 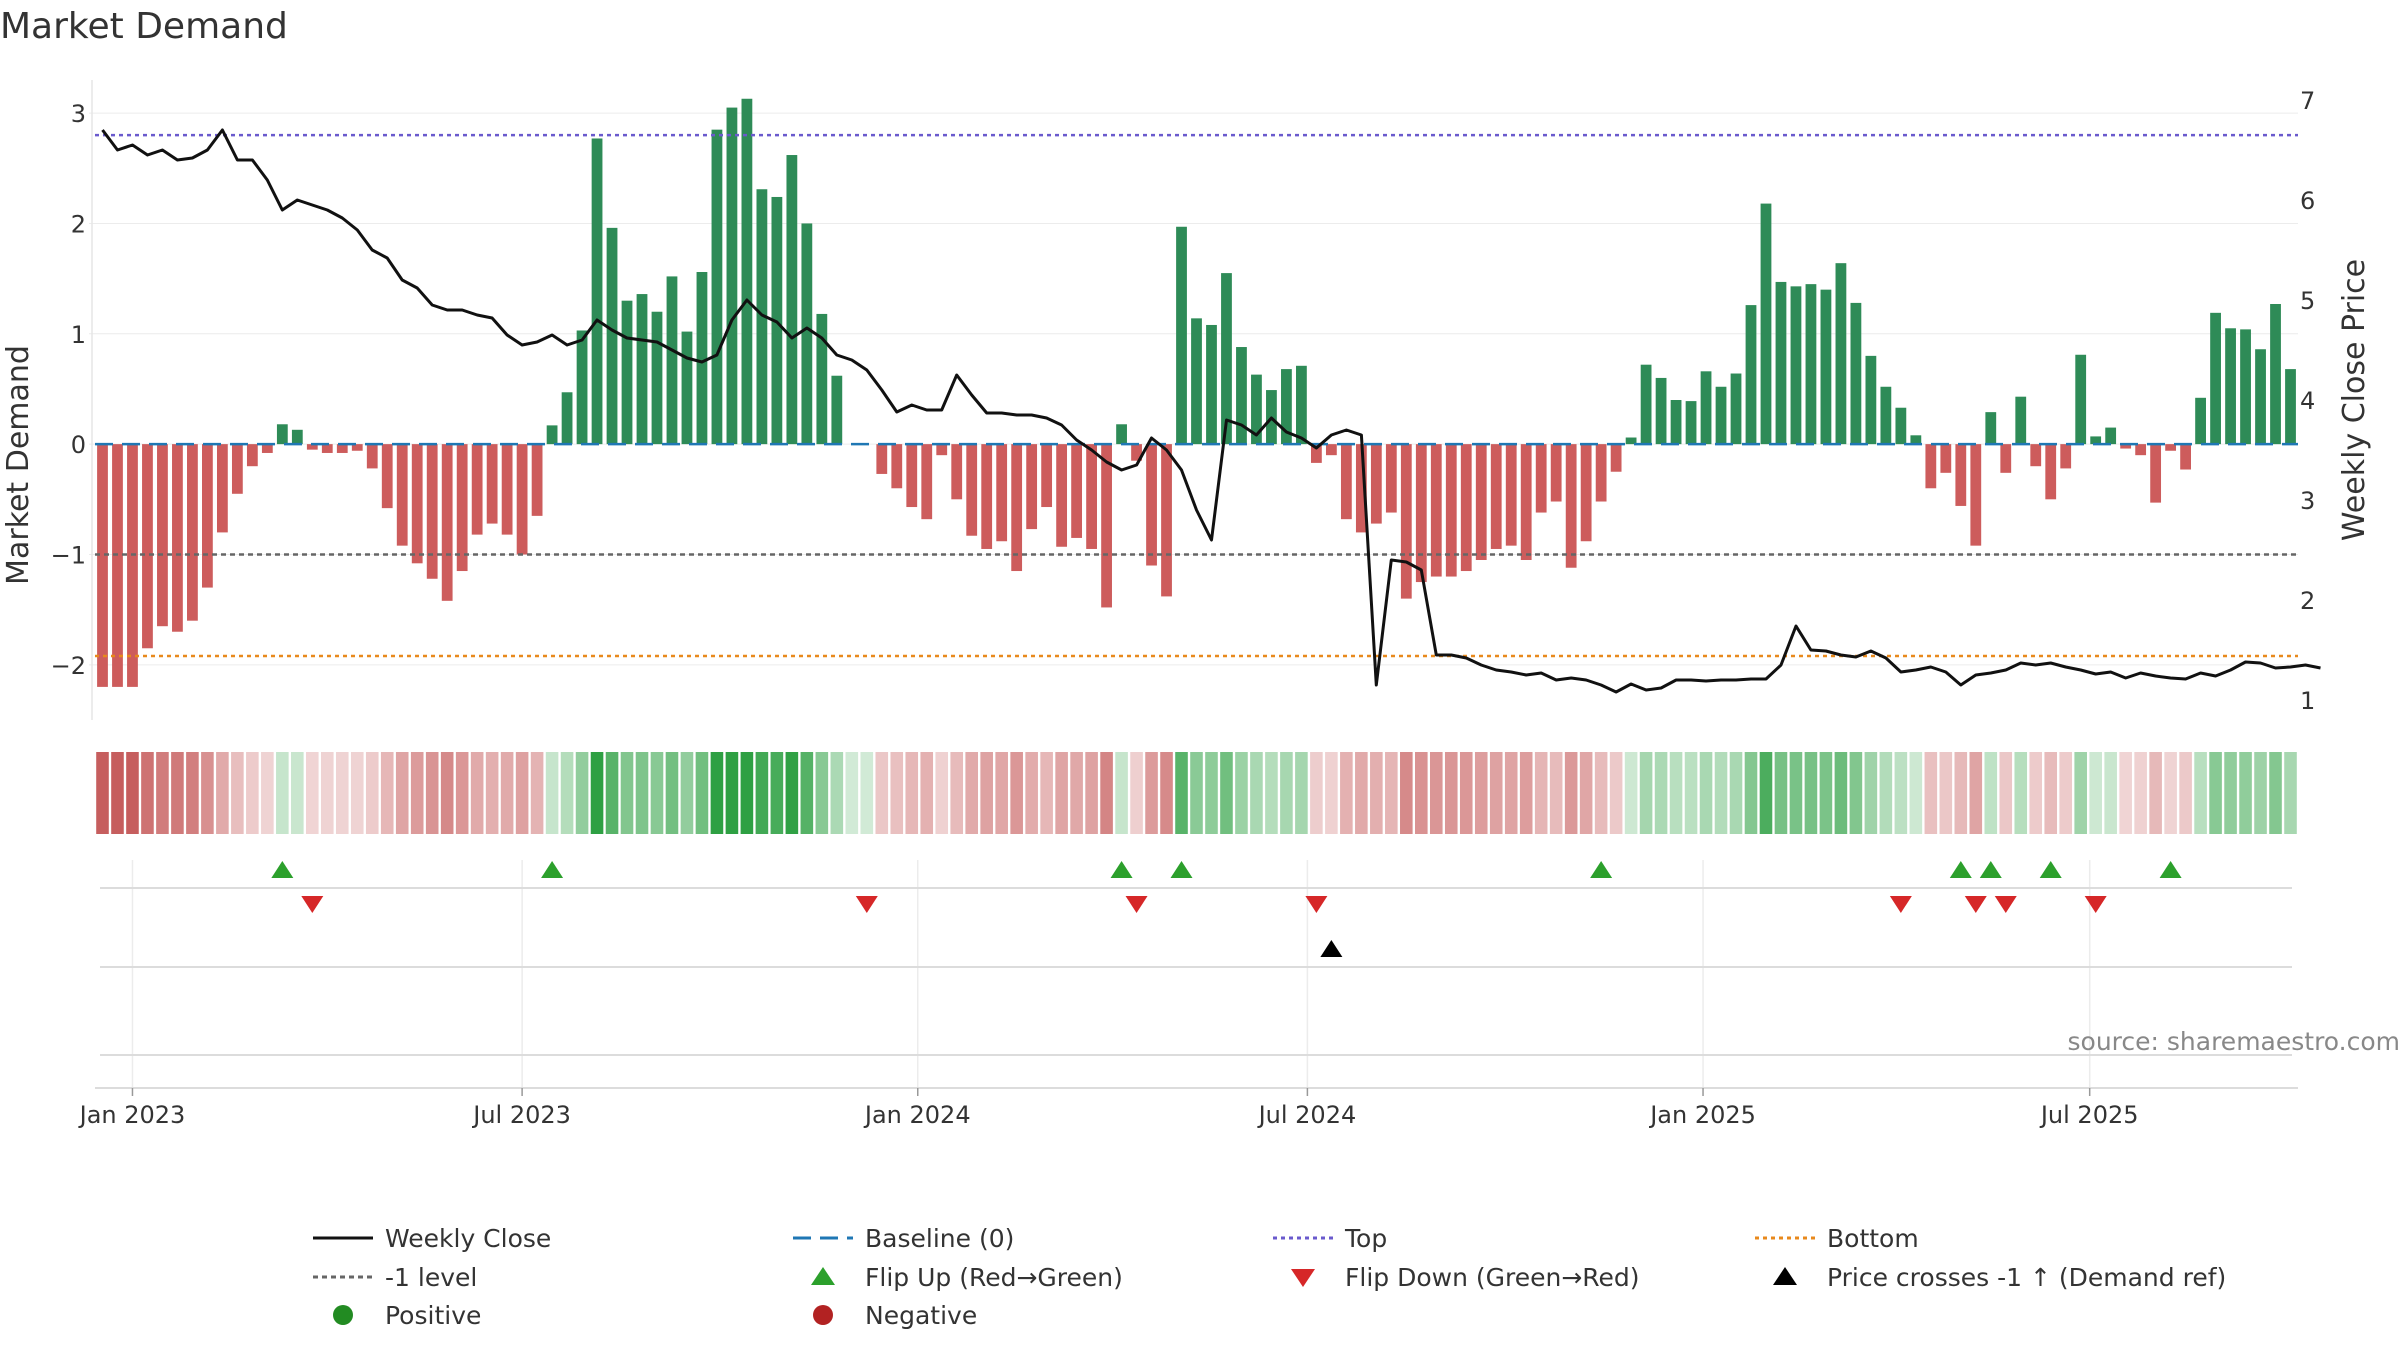 I want to click on legend-label: Flip Up (Red→Green), so click(x=994, y=1277).